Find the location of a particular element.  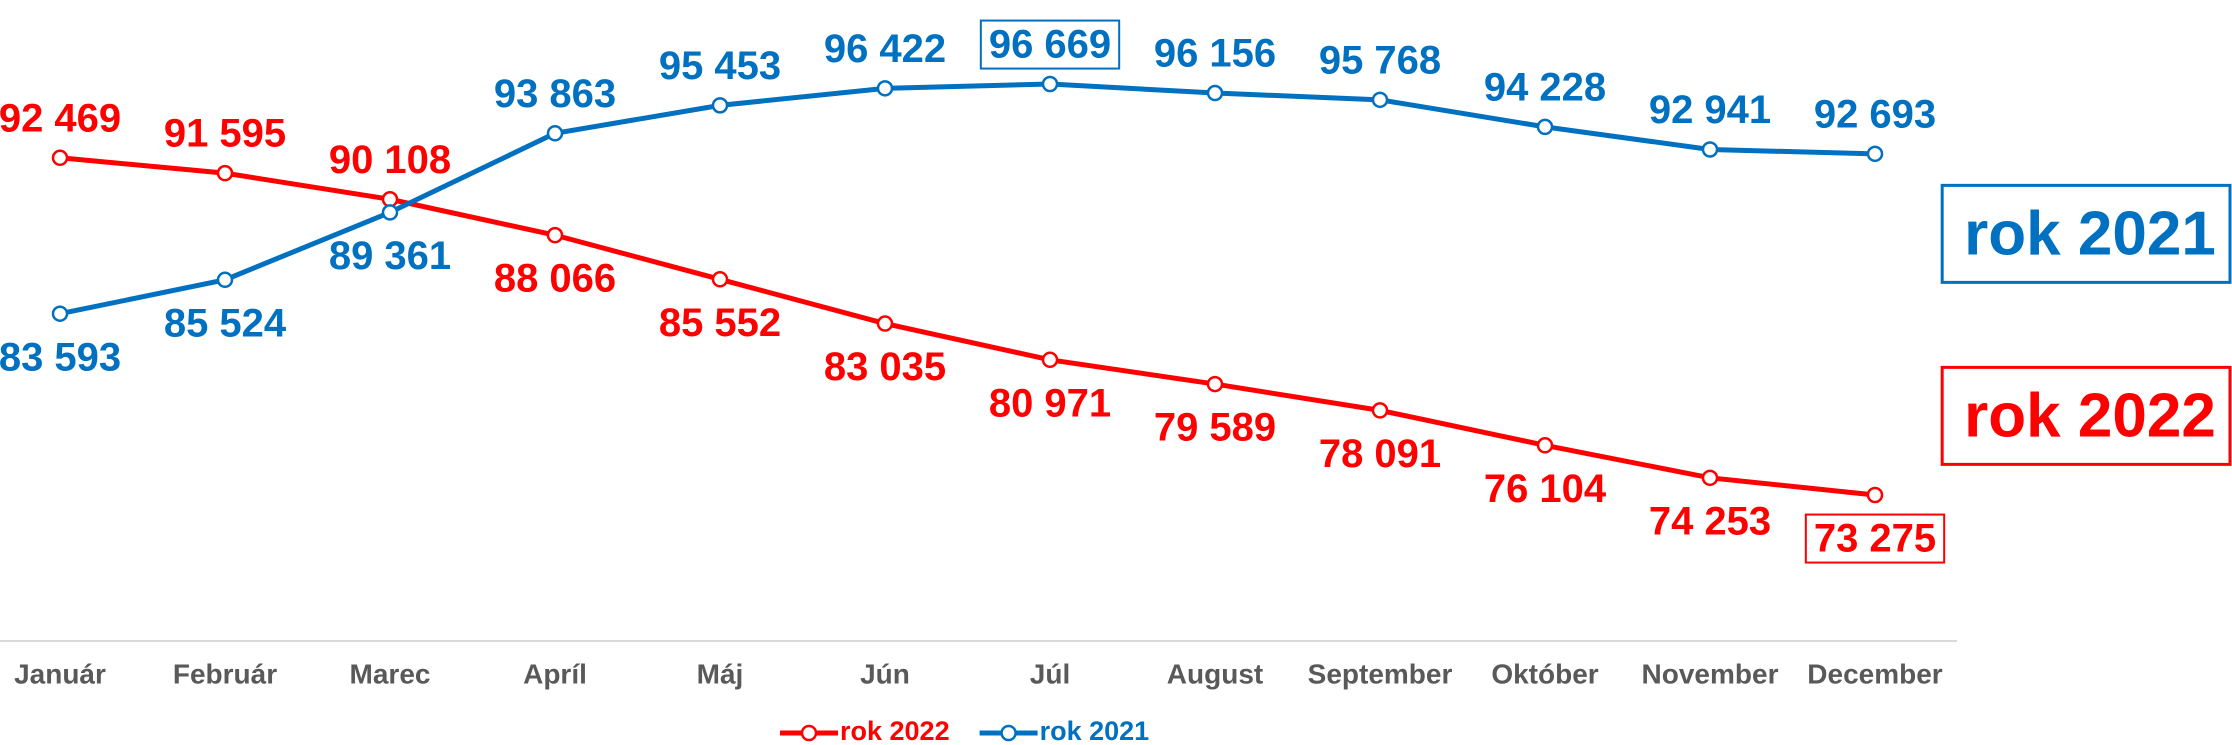

data-label: 88 066 is located at coordinates (555, 279).